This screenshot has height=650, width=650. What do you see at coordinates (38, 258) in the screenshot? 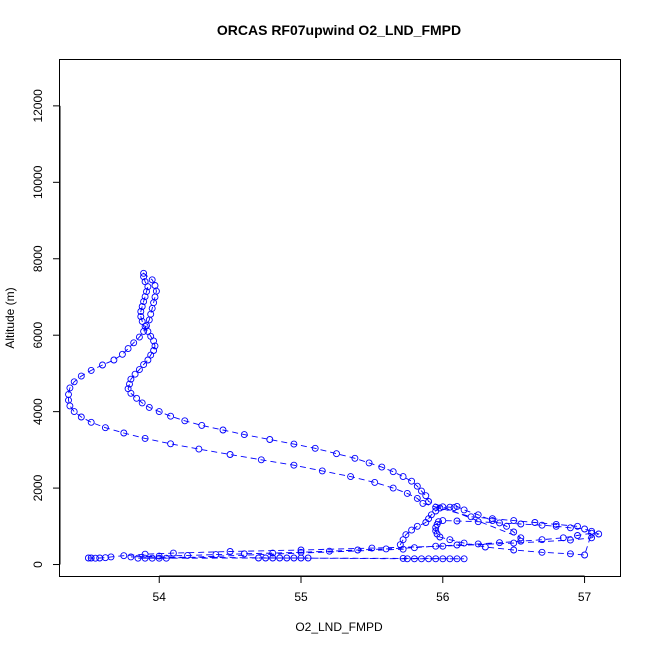
I see `y-tick-label: 8000` at bounding box center [38, 258].